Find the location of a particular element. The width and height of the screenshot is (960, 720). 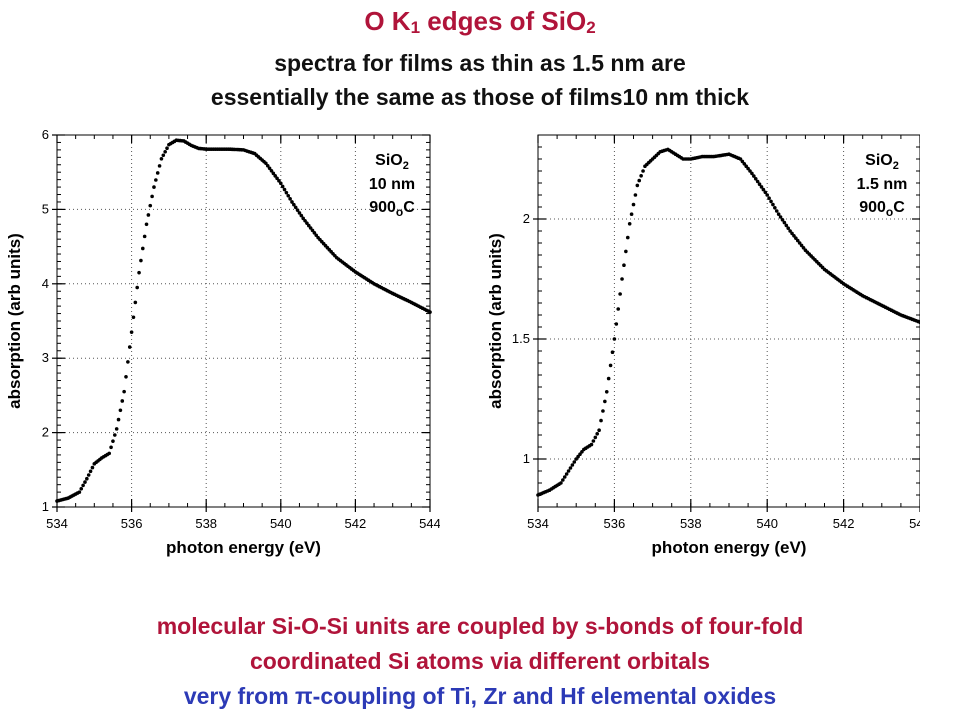

y-tick-label: 1.5 is located at coordinates (521, 338).